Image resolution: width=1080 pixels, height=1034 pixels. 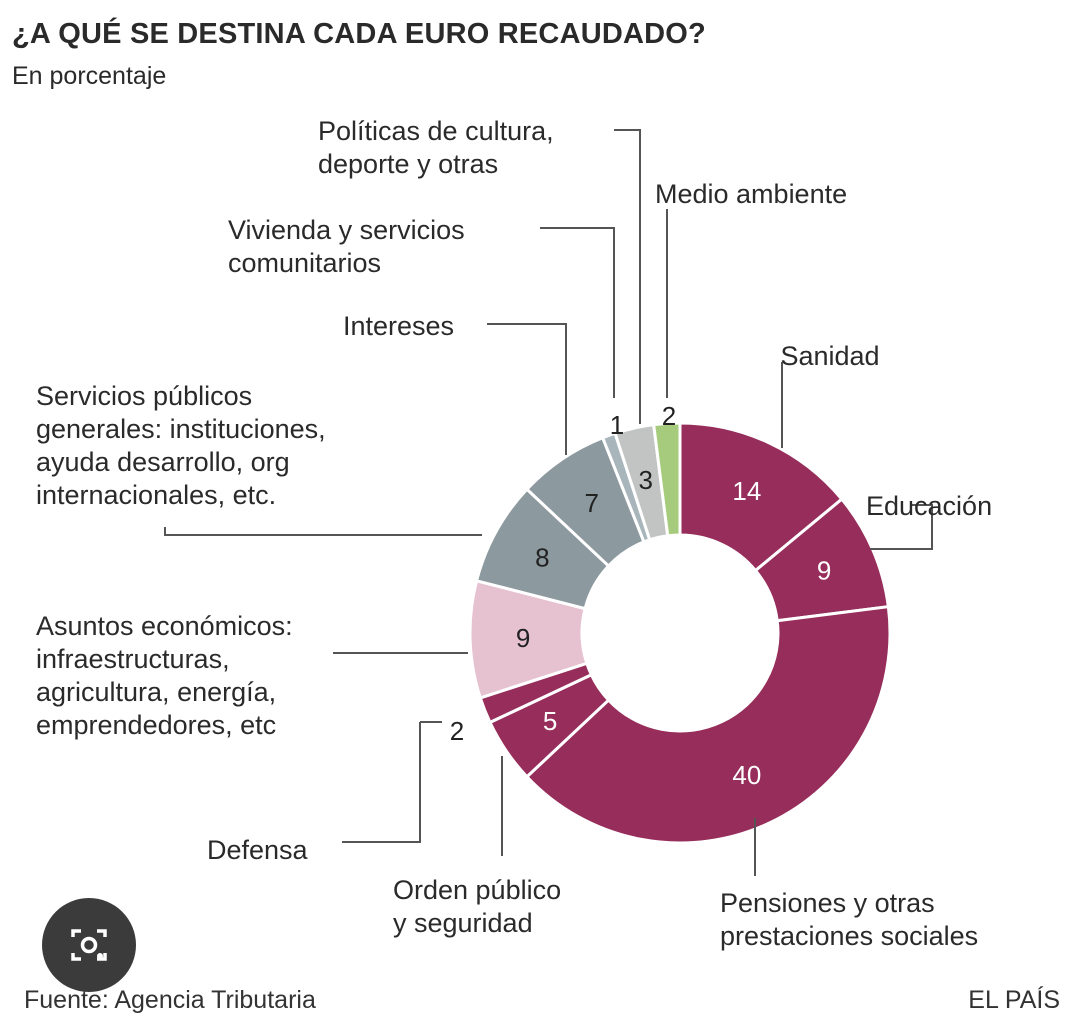 I want to click on leader-intereses, so click(x=527, y=389).